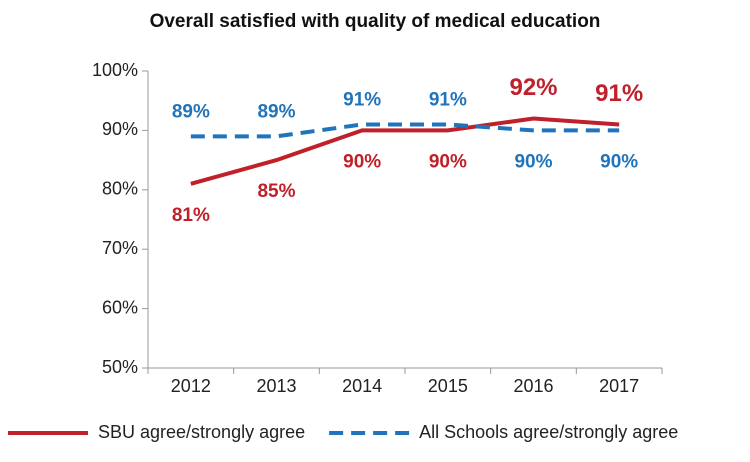 This screenshot has height=462, width=750. I want to click on y-tick-label: 60%, so click(120, 307).